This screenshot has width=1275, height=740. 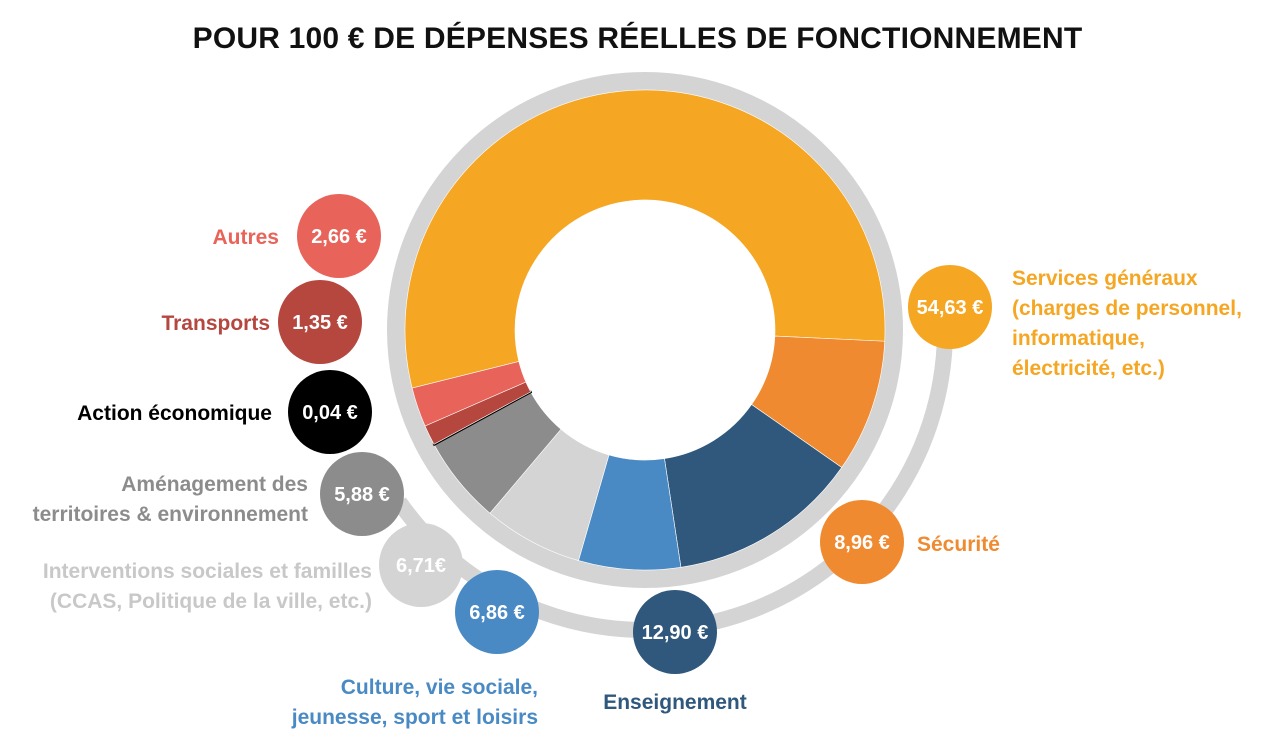 What do you see at coordinates (1088, 368) in the screenshot?
I see `category-label-services-generaux: électricité, etc.)` at bounding box center [1088, 368].